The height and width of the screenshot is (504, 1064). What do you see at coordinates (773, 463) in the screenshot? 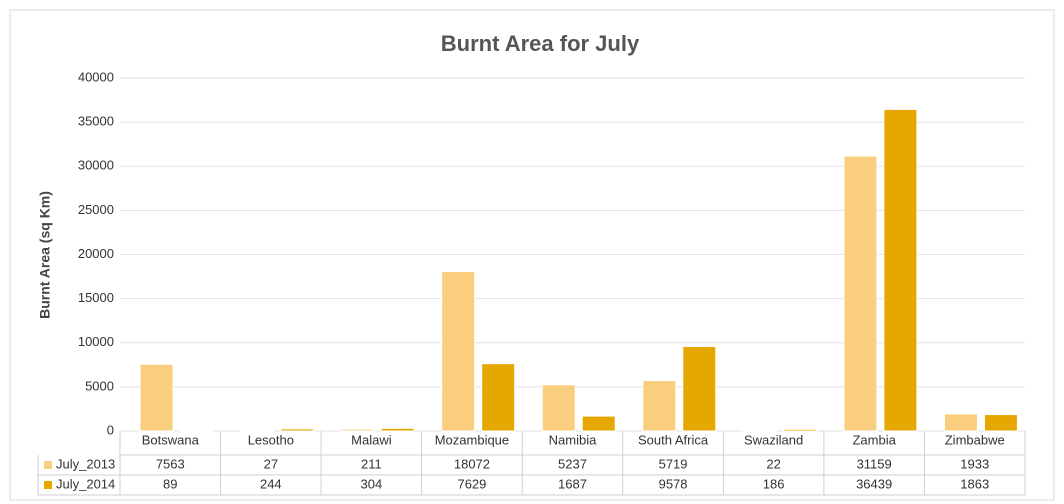
I see `table-value: 22` at bounding box center [773, 463].